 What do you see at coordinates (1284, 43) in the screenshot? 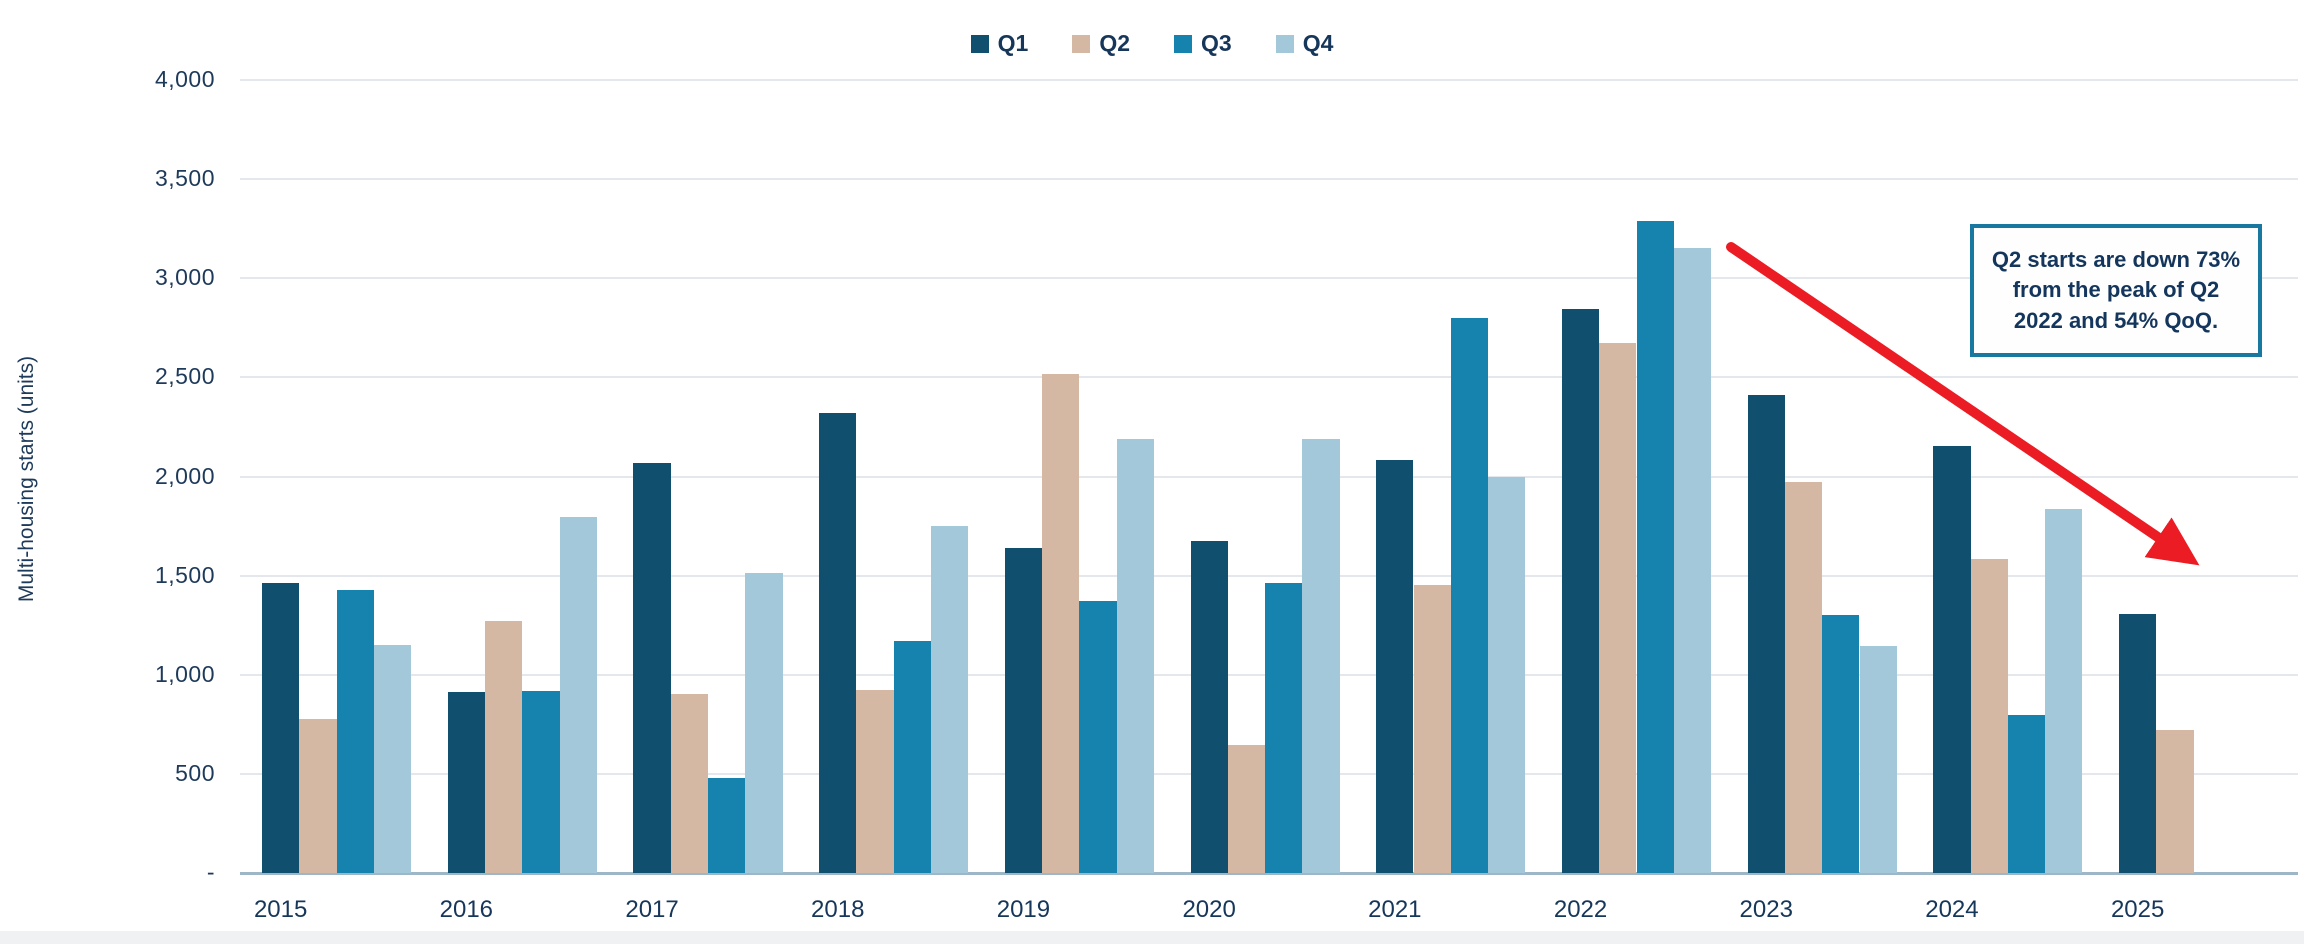
I see `legend-swatch-q4` at bounding box center [1284, 43].